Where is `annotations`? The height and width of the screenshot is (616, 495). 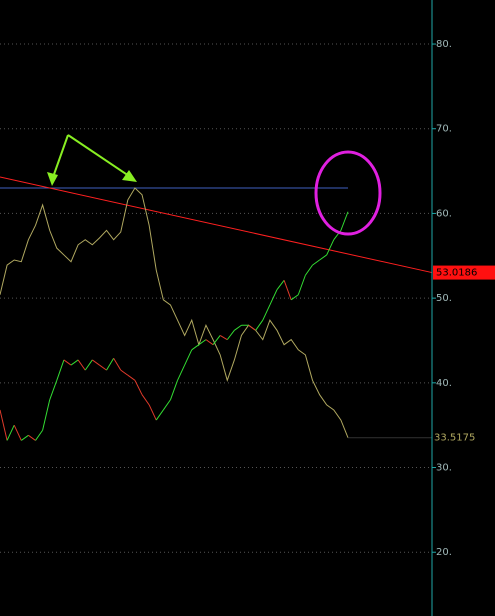 annotations is located at coordinates (214, 185).